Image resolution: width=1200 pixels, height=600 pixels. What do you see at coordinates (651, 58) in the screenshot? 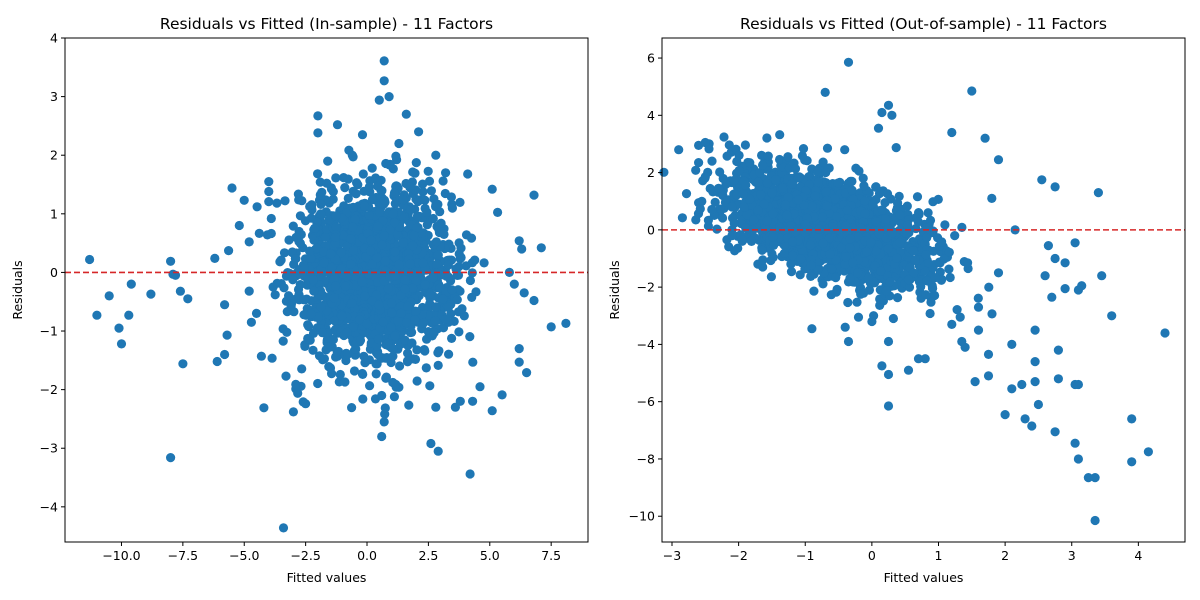
I see `y-tick-label: 6` at bounding box center [651, 58].